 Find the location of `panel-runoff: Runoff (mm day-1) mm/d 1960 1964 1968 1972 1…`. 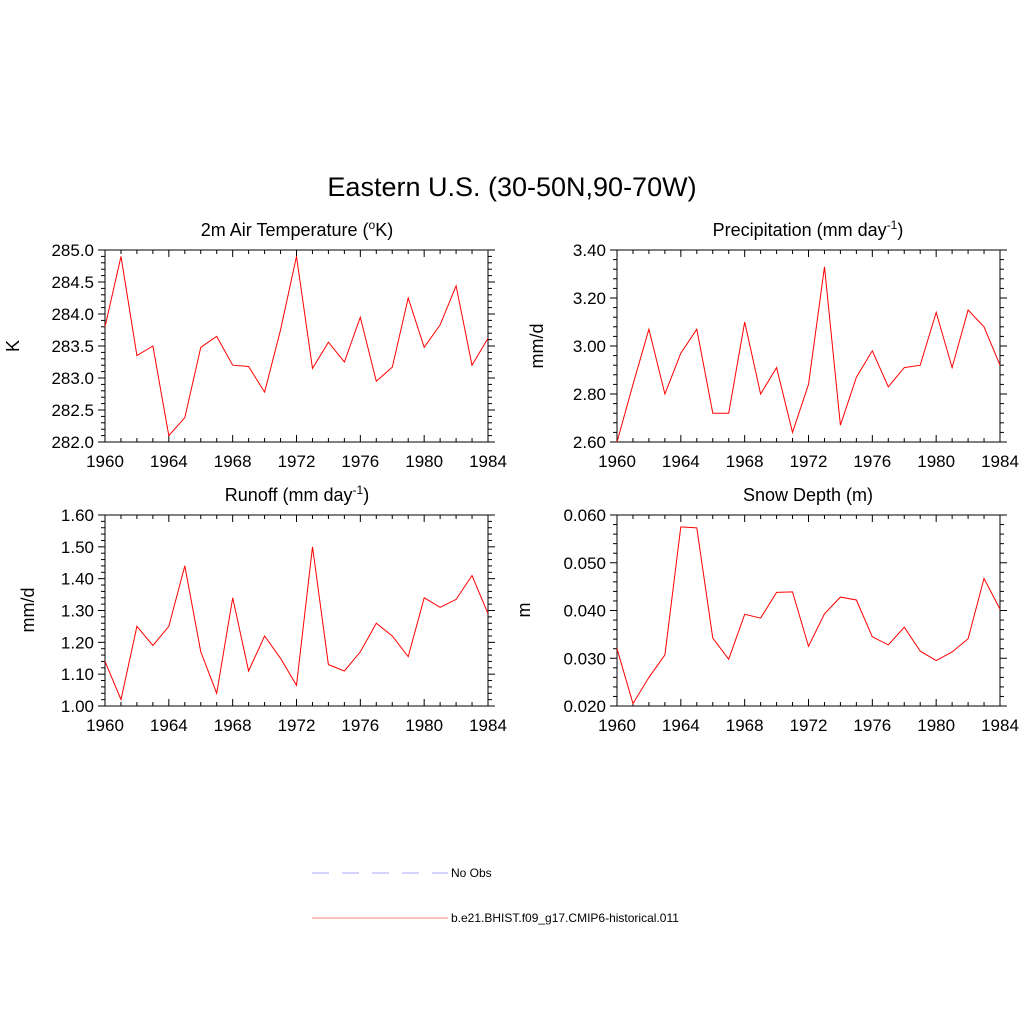

panel-runoff: Runoff (mm day-1) mm/d 1960 1964 1968 1972 1… is located at coordinates (262, 609).